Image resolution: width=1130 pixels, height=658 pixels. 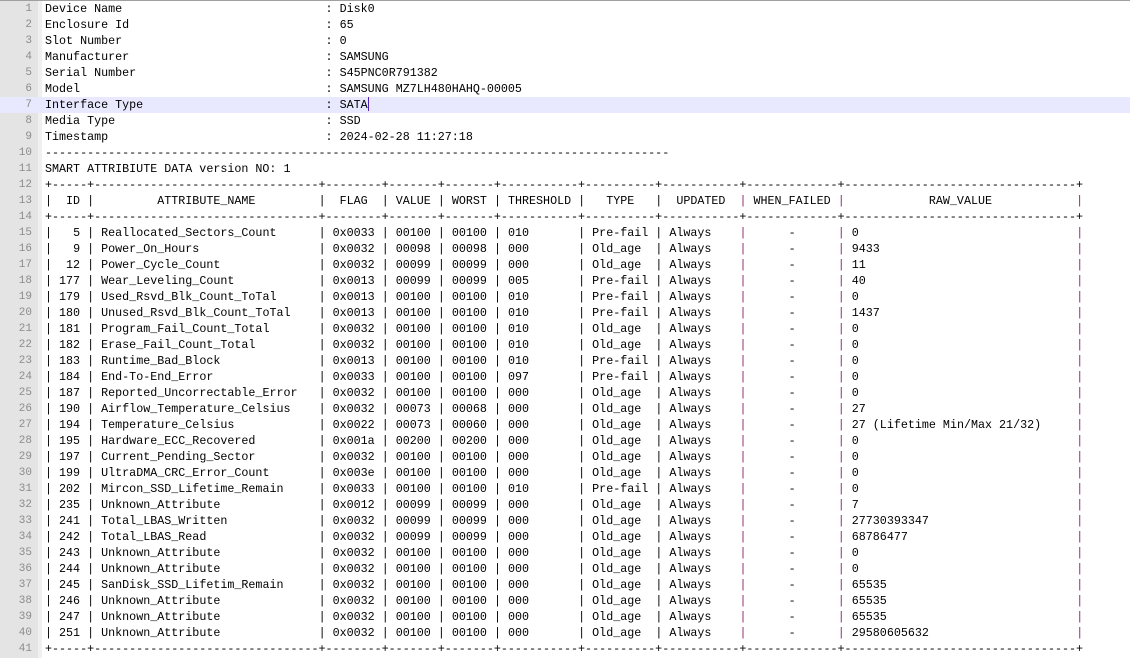 What do you see at coordinates (565, 89) in the screenshot?
I see `info-line: 6 Model : SAMSUNG MZ7LH480HAHQ-00005` at bounding box center [565, 89].